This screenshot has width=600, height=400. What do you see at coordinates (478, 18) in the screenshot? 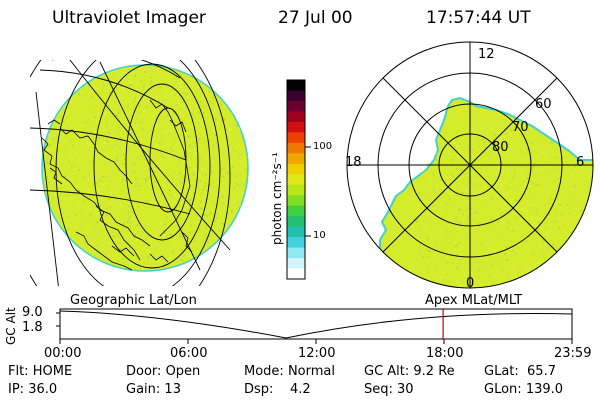
I see `time-label: 17:57:44 UT` at bounding box center [478, 18].